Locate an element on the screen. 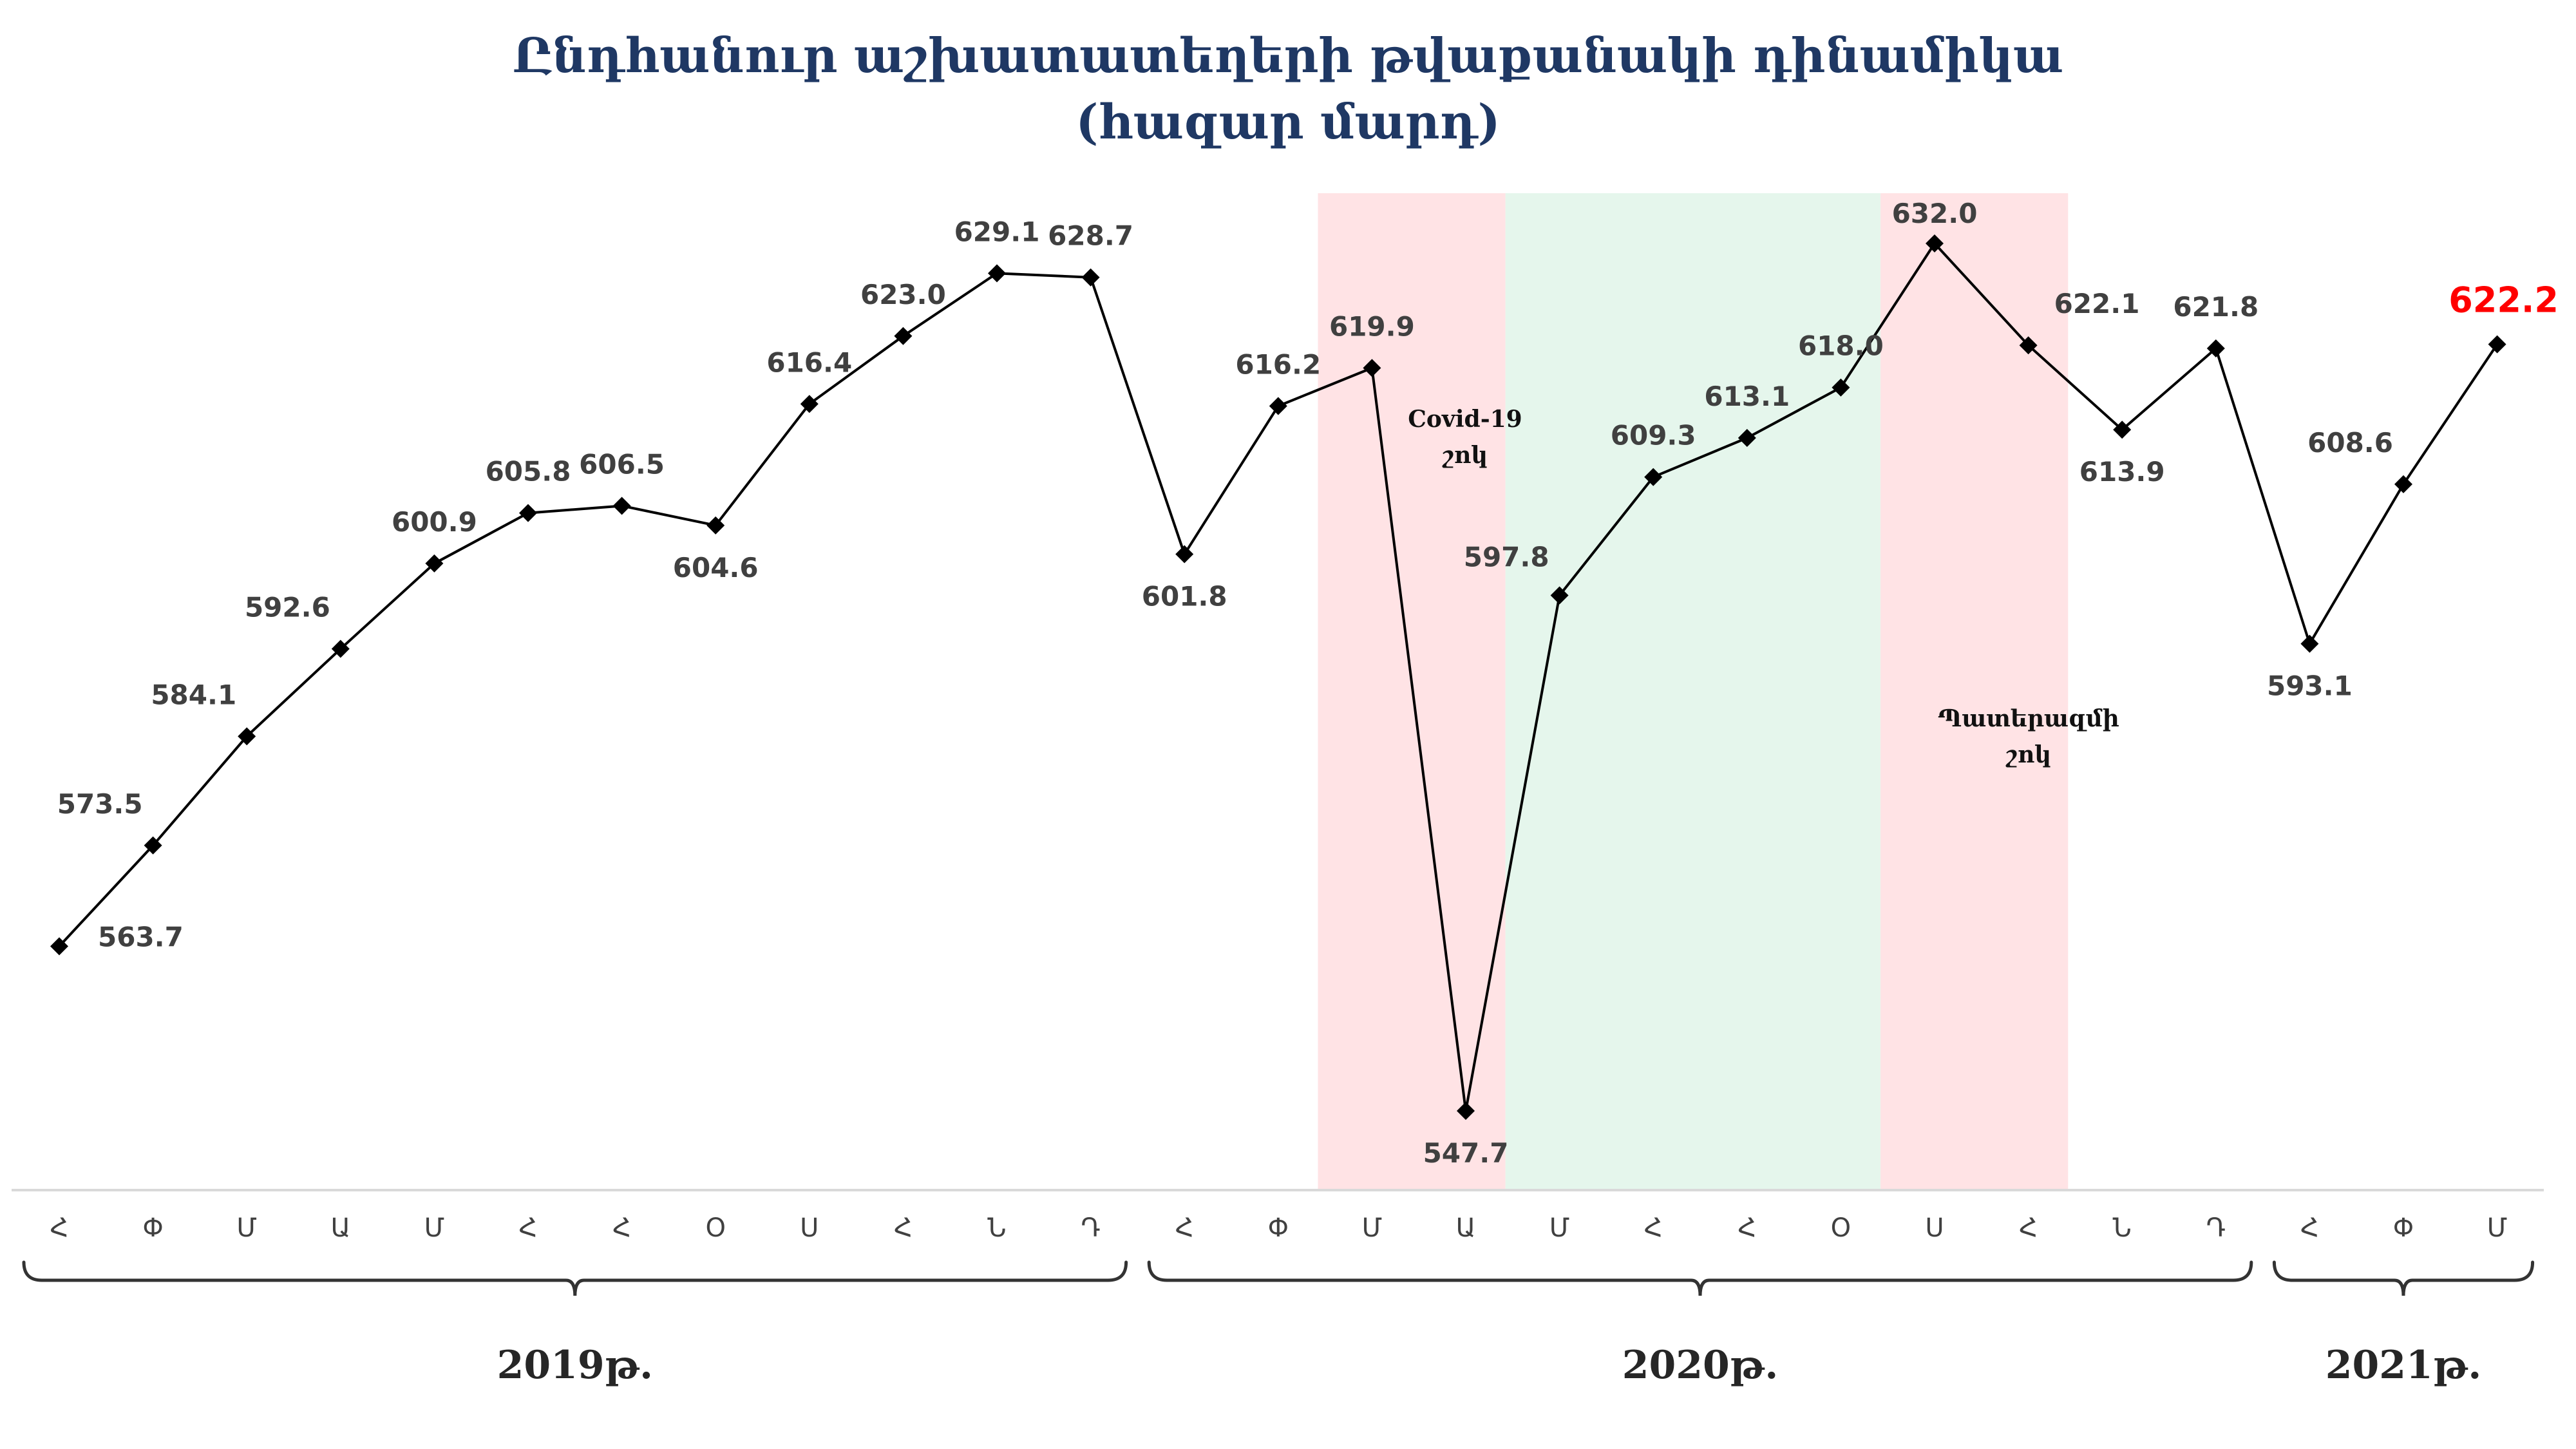  data-label-3: 592.6 is located at coordinates (287, 607).